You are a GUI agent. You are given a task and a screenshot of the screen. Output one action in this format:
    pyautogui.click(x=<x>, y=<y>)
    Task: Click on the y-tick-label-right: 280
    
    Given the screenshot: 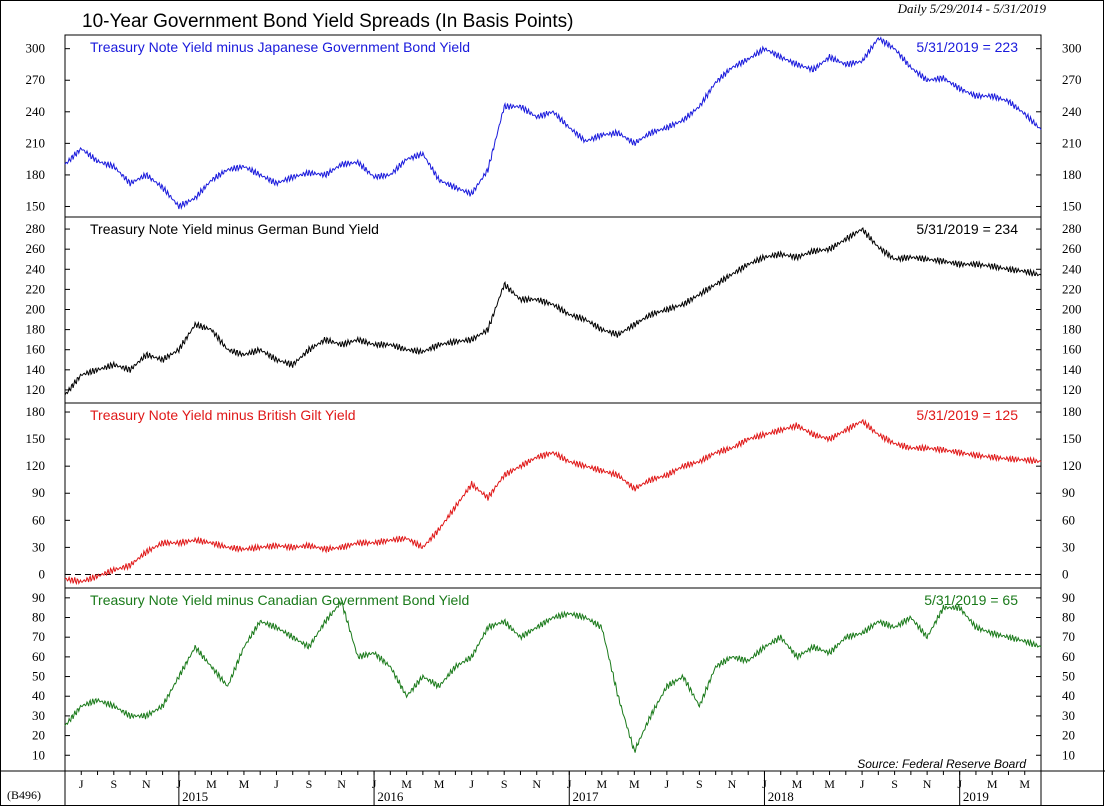 What is the action you would take?
    pyautogui.click(x=1072, y=228)
    